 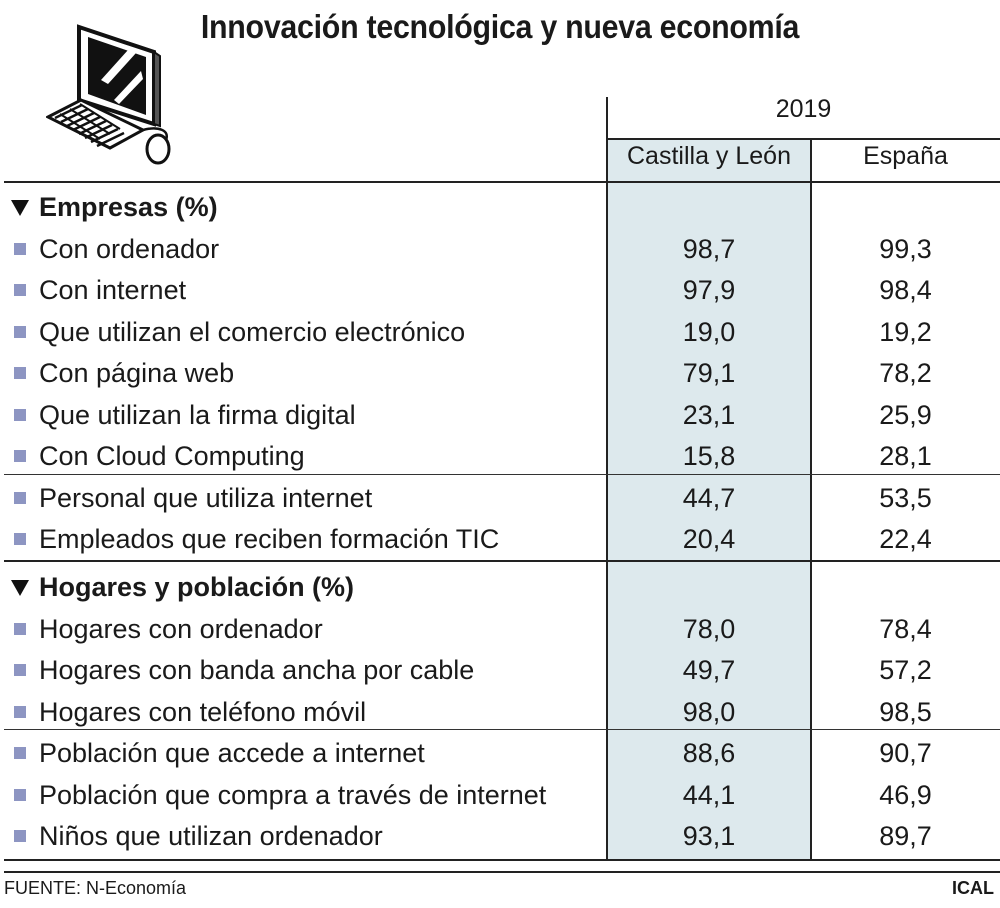 I want to click on credit: ICAL, so click(x=973, y=888).